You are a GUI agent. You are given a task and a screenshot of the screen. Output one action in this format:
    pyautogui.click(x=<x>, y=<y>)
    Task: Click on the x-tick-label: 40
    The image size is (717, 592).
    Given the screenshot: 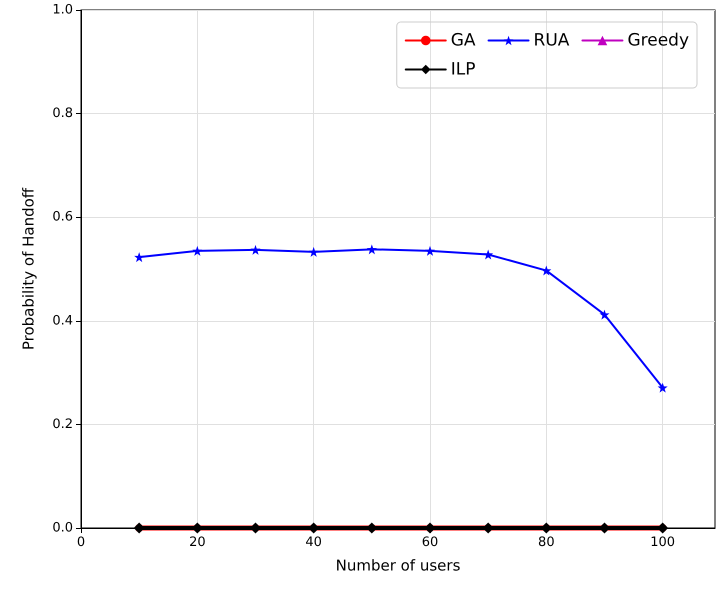 What is the action you would take?
    pyautogui.click(x=313, y=542)
    